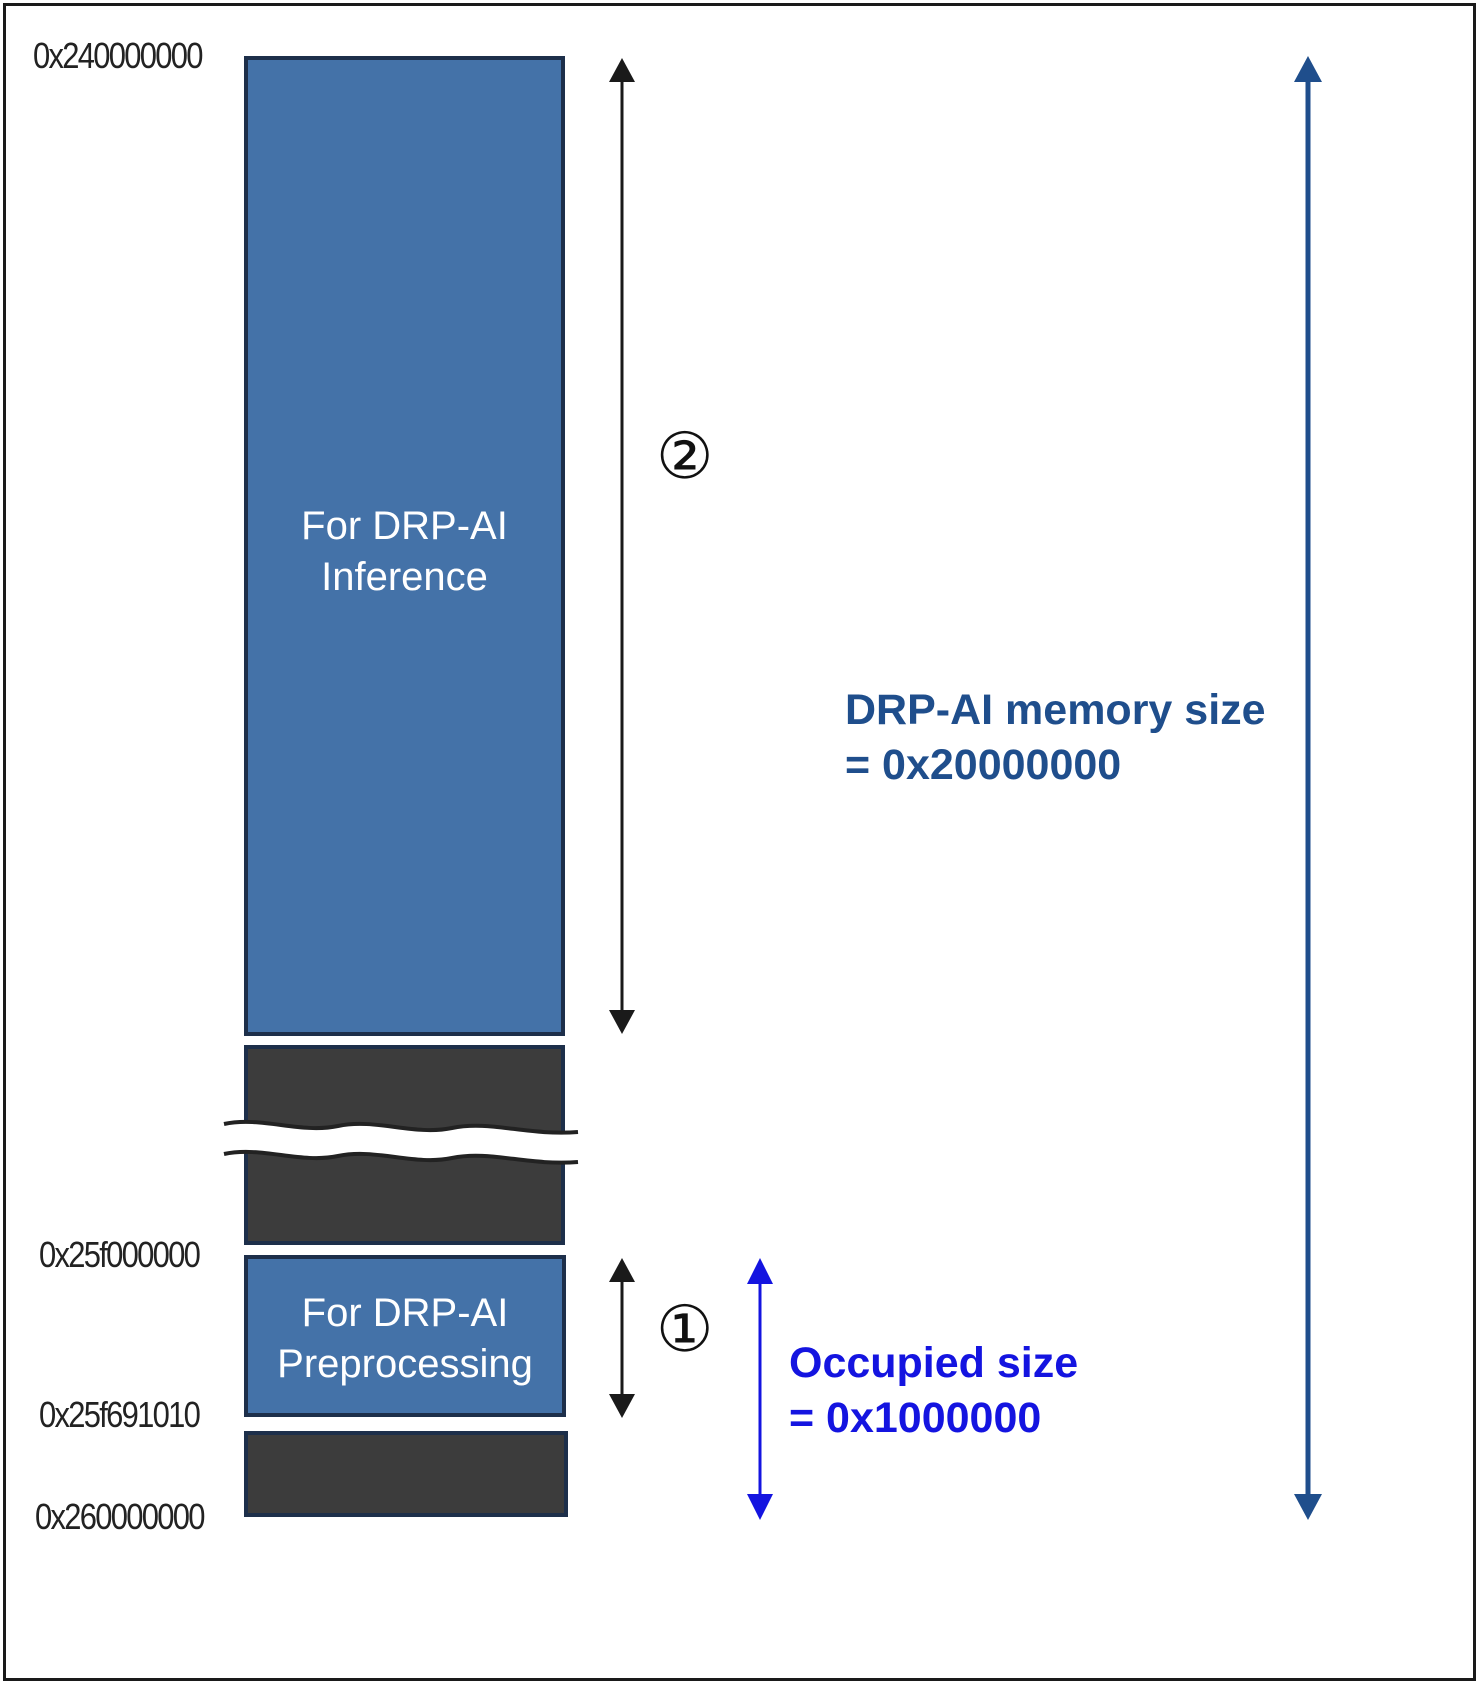 The image size is (1483, 1691). What do you see at coordinates (401, 1157) in the screenshot?
I see `break-line-bottom` at bounding box center [401, 1157].